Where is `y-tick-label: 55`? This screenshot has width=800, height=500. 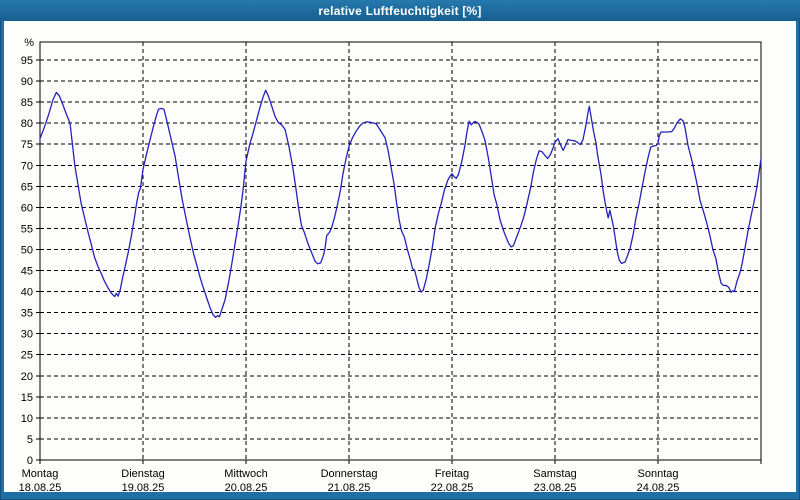
y-tick-label: 55 is located at coordinates (27, 229).